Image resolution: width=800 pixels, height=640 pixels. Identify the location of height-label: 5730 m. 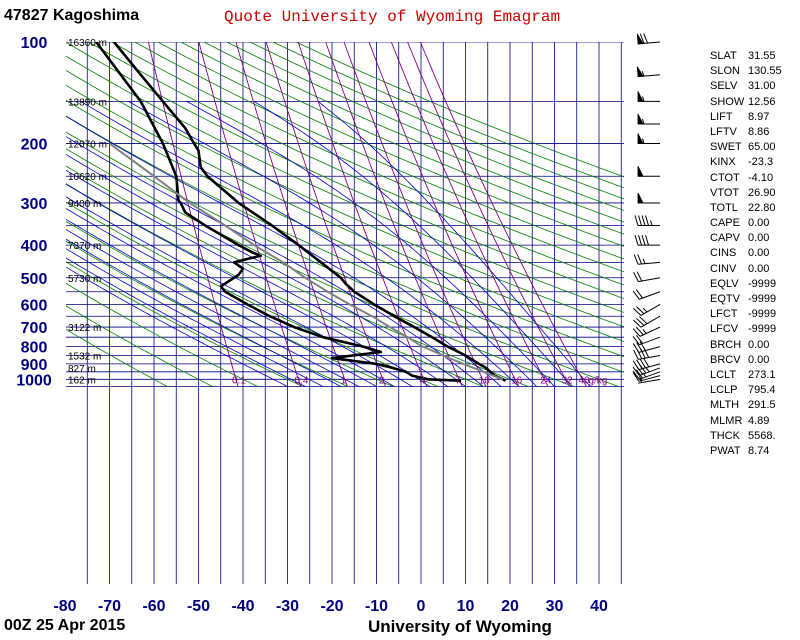
(84, 279).